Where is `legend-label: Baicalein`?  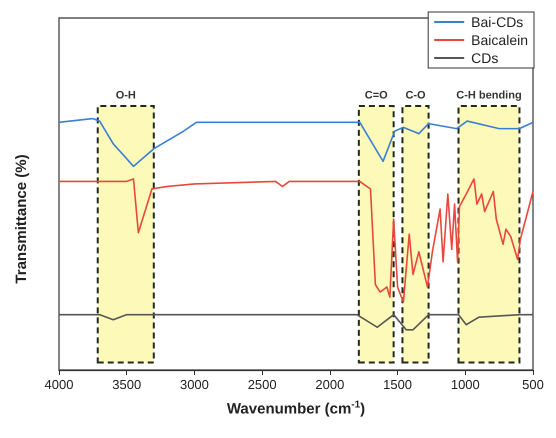
legend-label: Baicalein is located at coordinates (499, 40).